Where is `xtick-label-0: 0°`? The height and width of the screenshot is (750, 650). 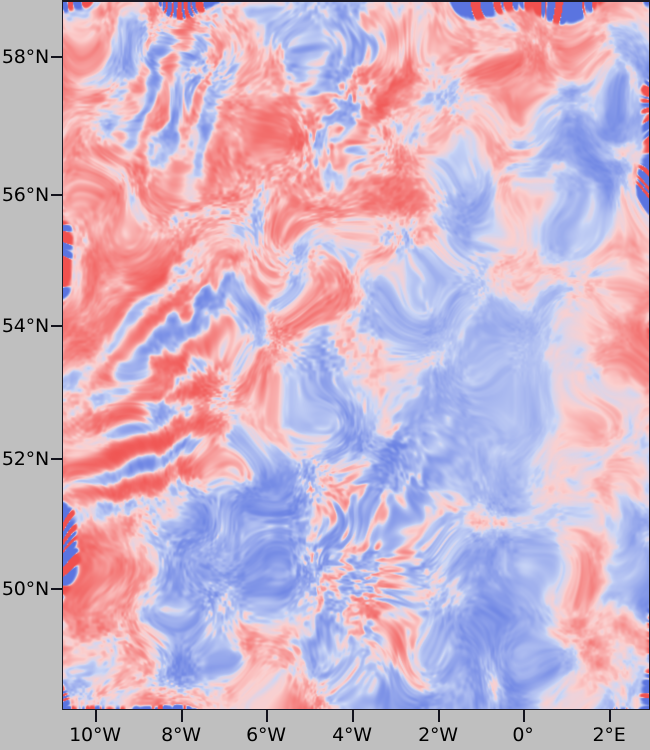
xtick-label-0: 0° is located at coordinates (523, 735).